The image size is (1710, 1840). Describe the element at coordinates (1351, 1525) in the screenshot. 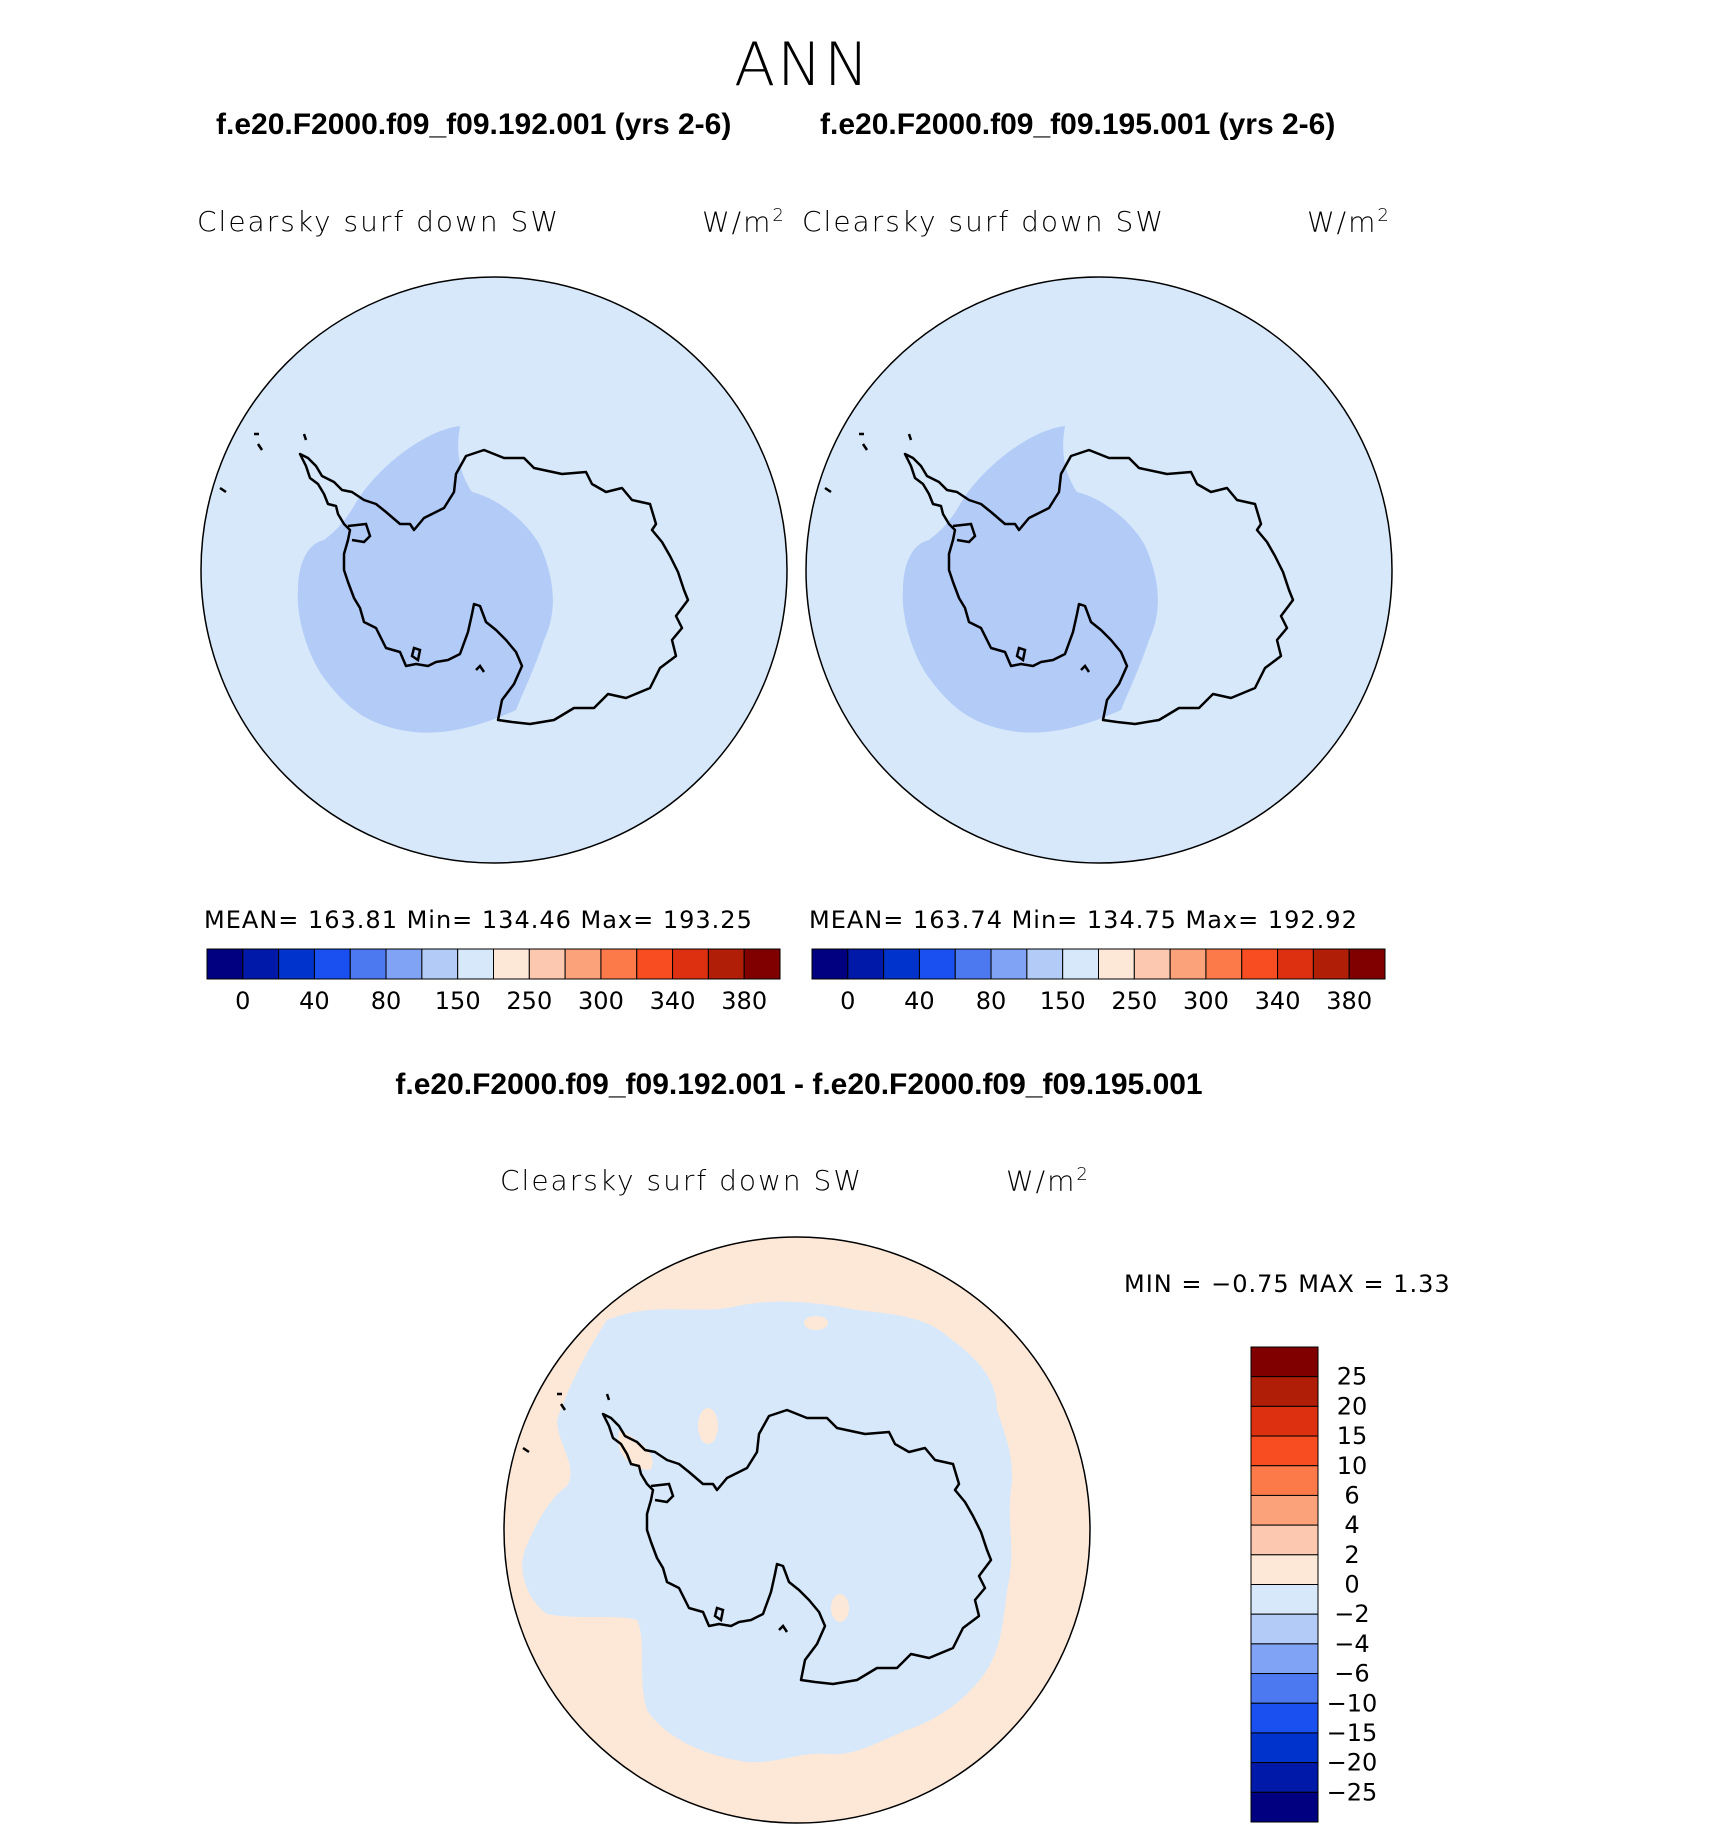

I see `difference-colorbar-tick-label: 4` at that location.